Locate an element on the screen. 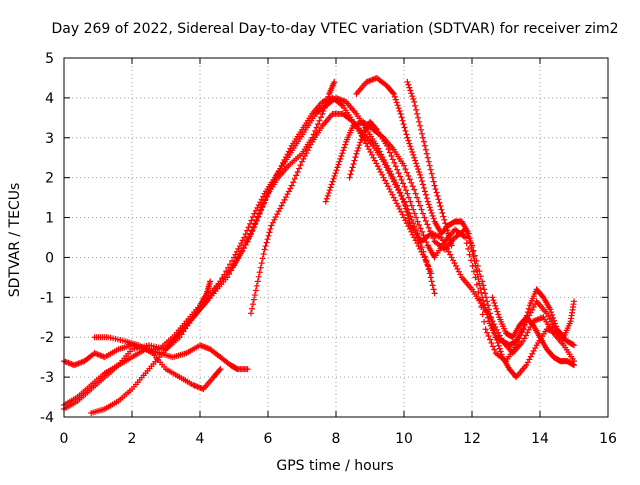 The image size is (640, 485). y-tick-label: 3 is located at coordinates (49, 139).